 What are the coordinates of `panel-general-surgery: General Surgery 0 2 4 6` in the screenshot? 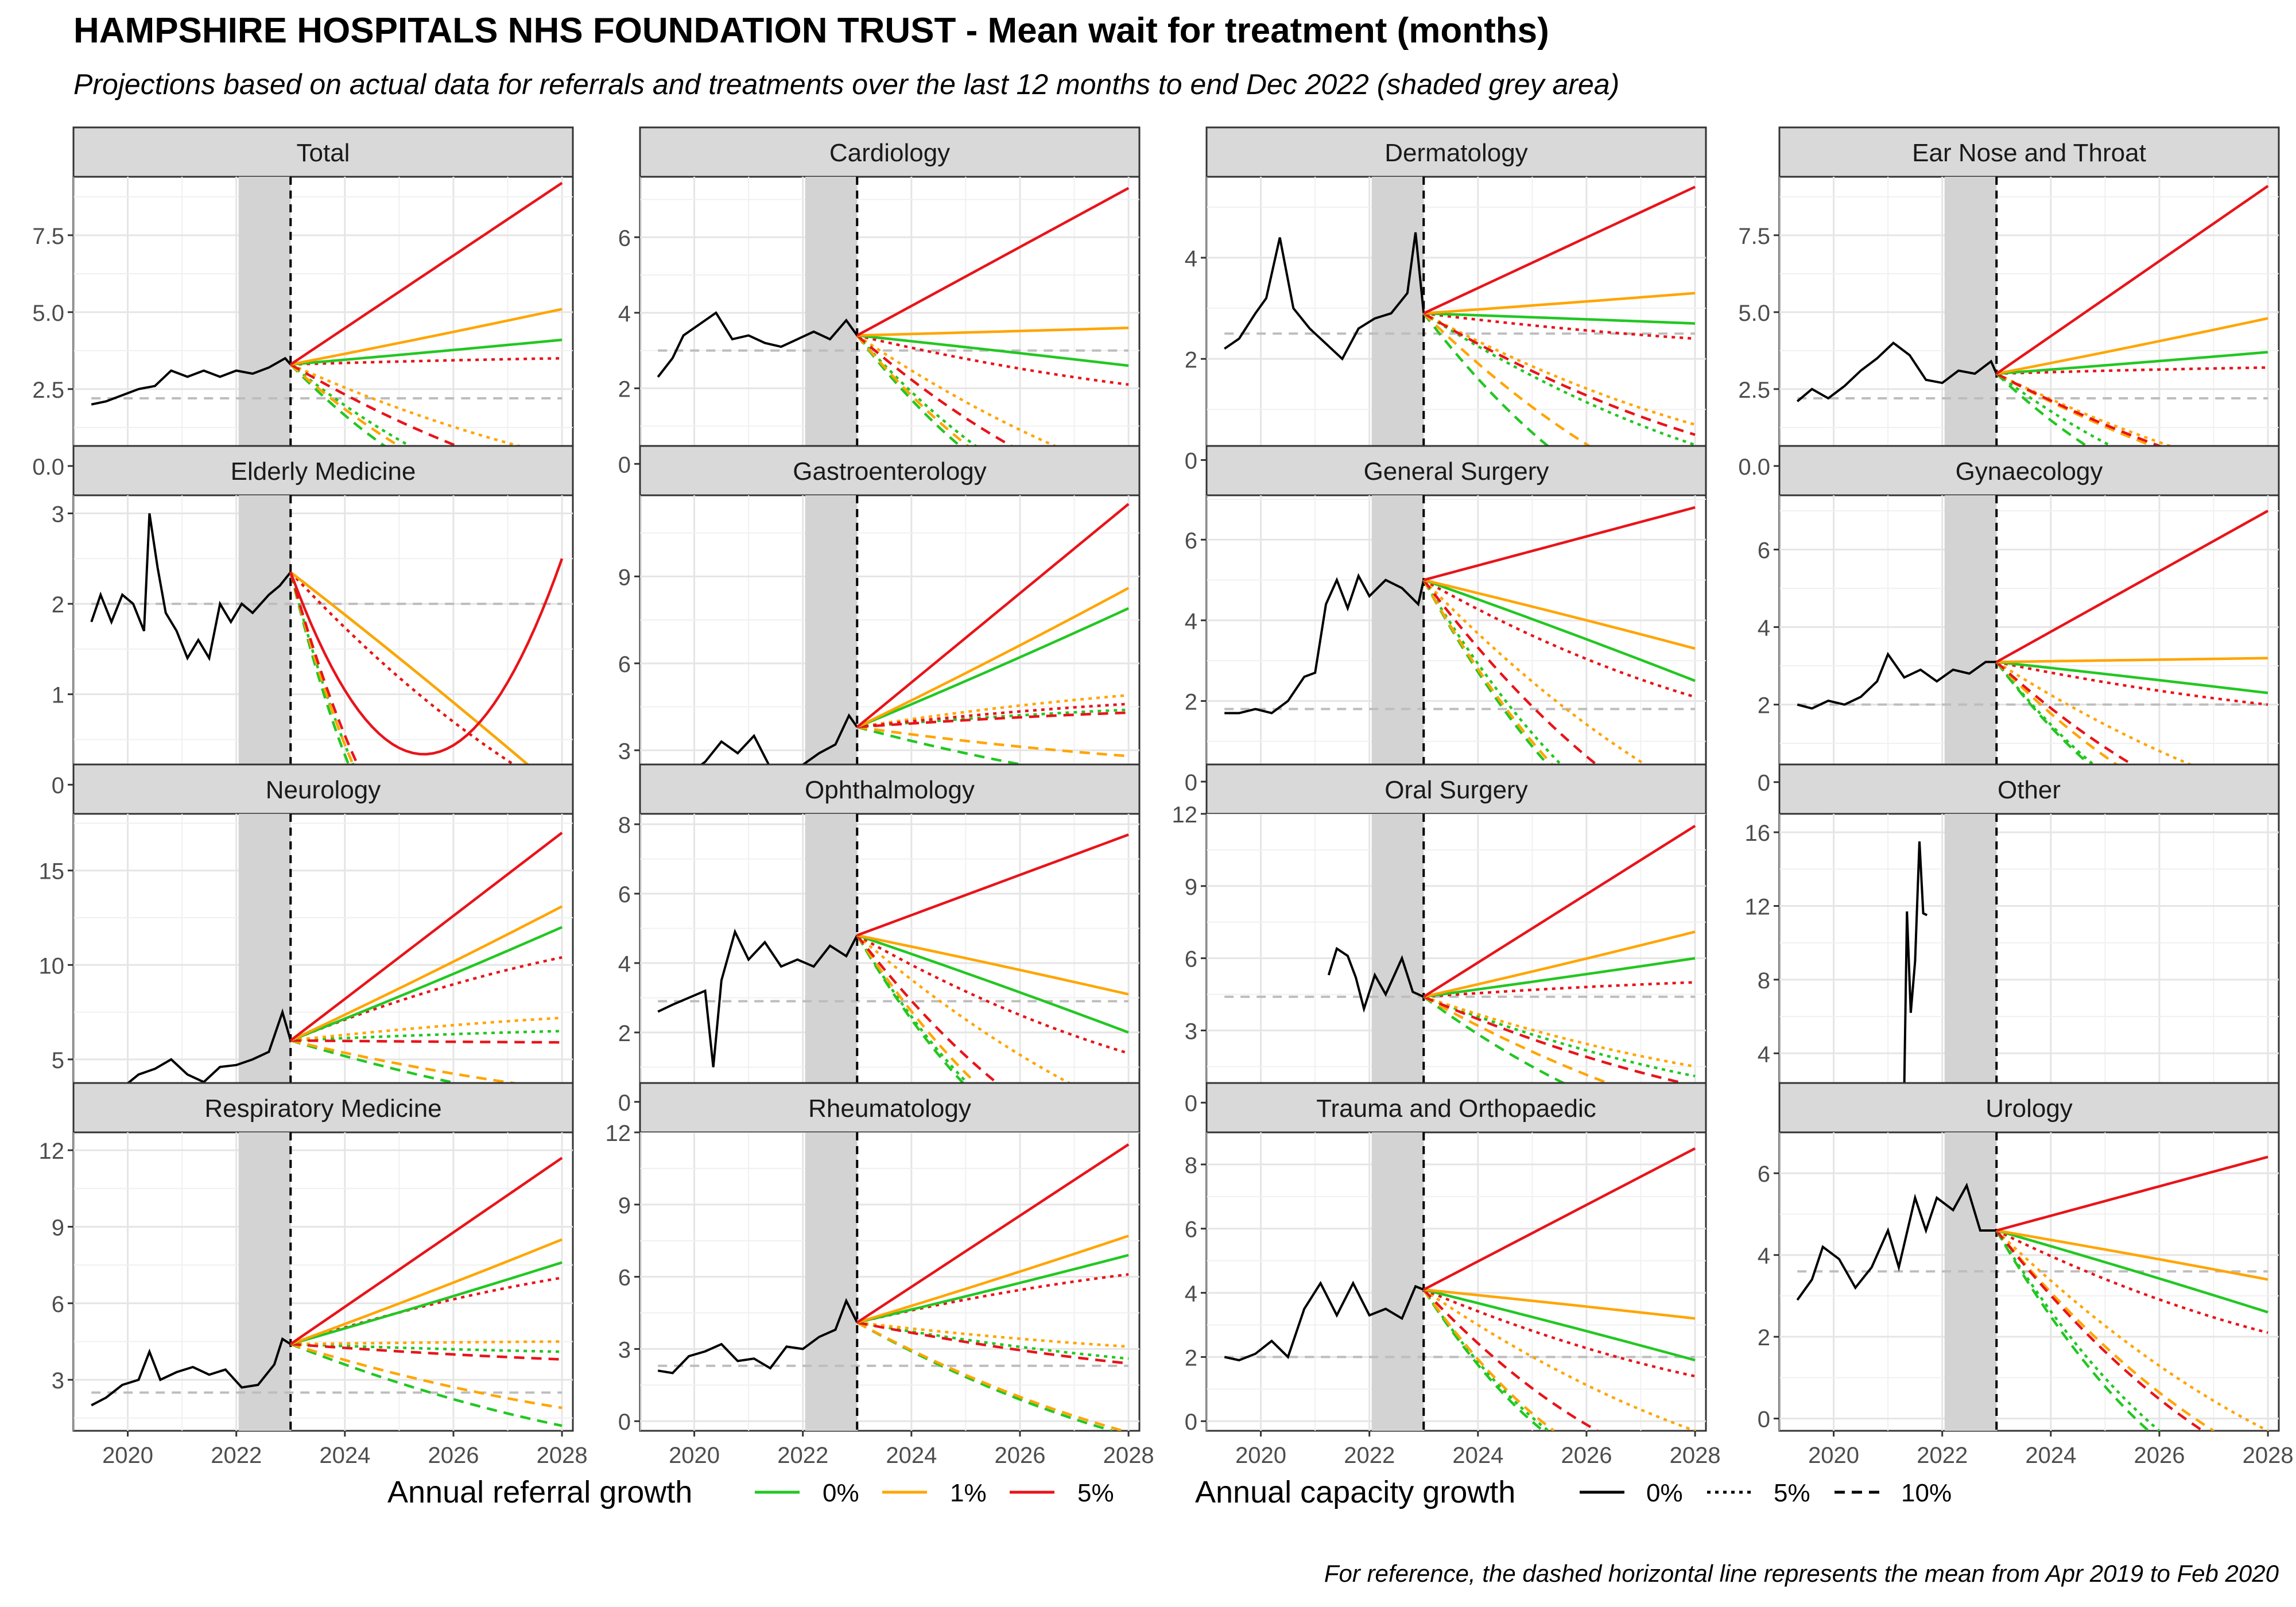 It's located at (1446, 622).